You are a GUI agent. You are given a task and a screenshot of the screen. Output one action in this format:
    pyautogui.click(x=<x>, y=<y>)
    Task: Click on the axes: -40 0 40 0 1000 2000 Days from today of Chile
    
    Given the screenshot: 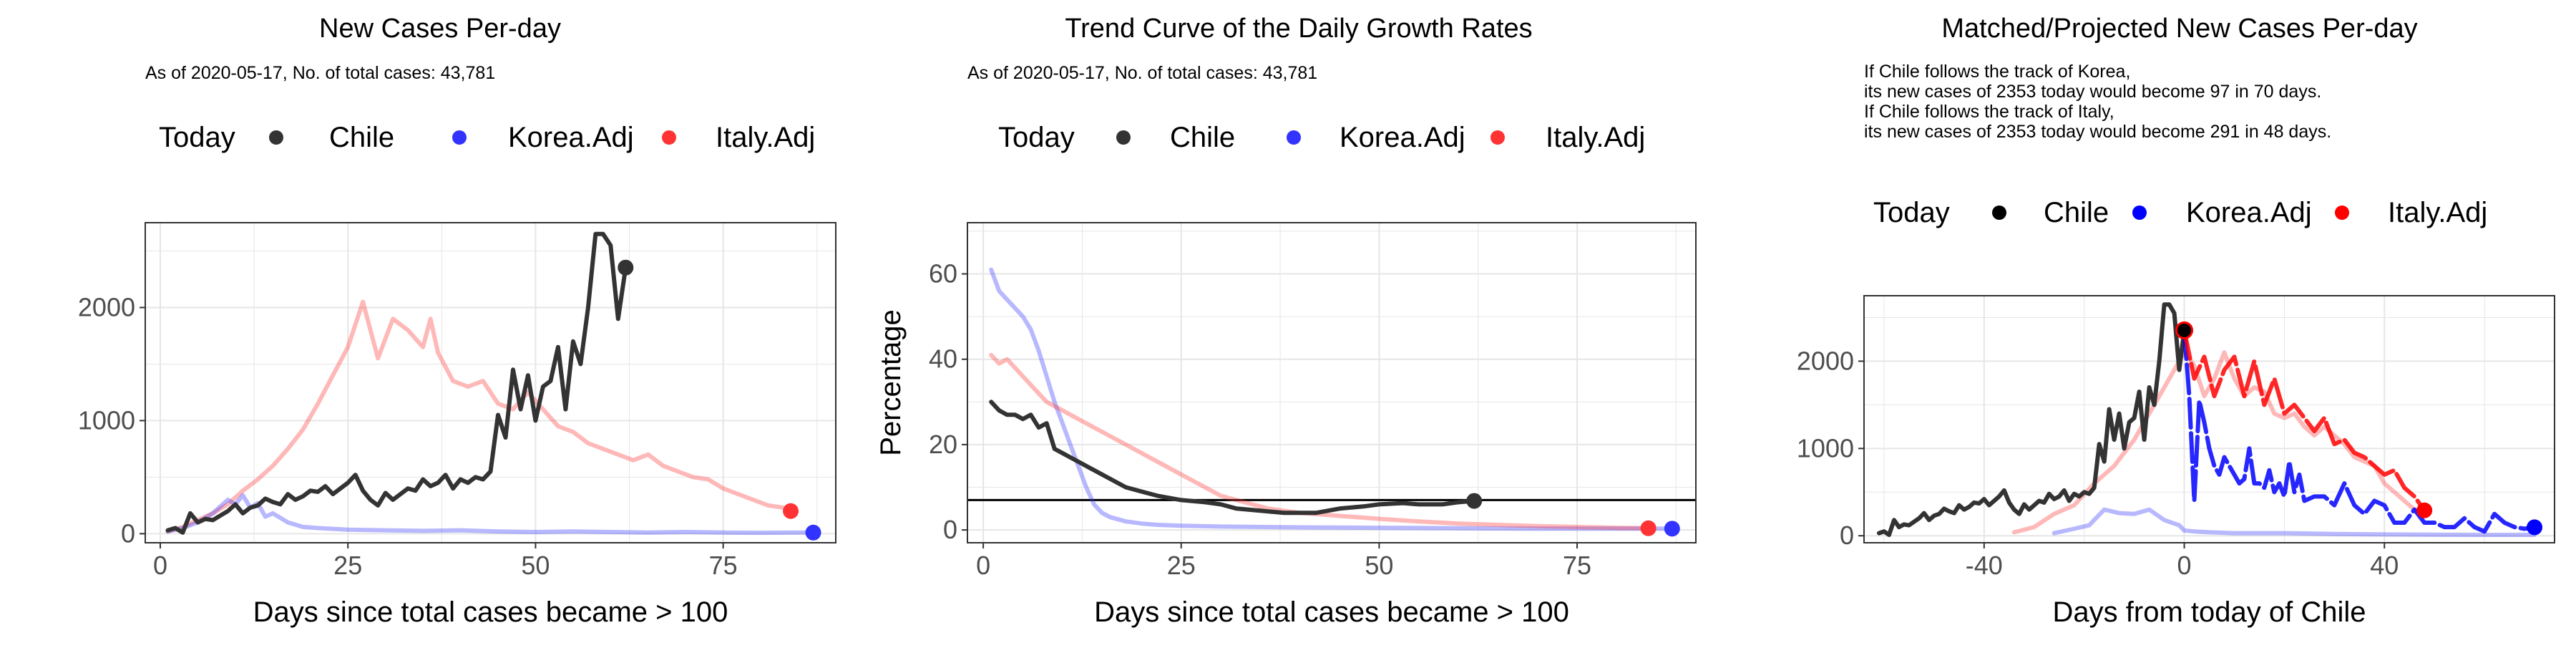 What is the action you would take?
    pyautogui.click(x=2098, y=487)
    